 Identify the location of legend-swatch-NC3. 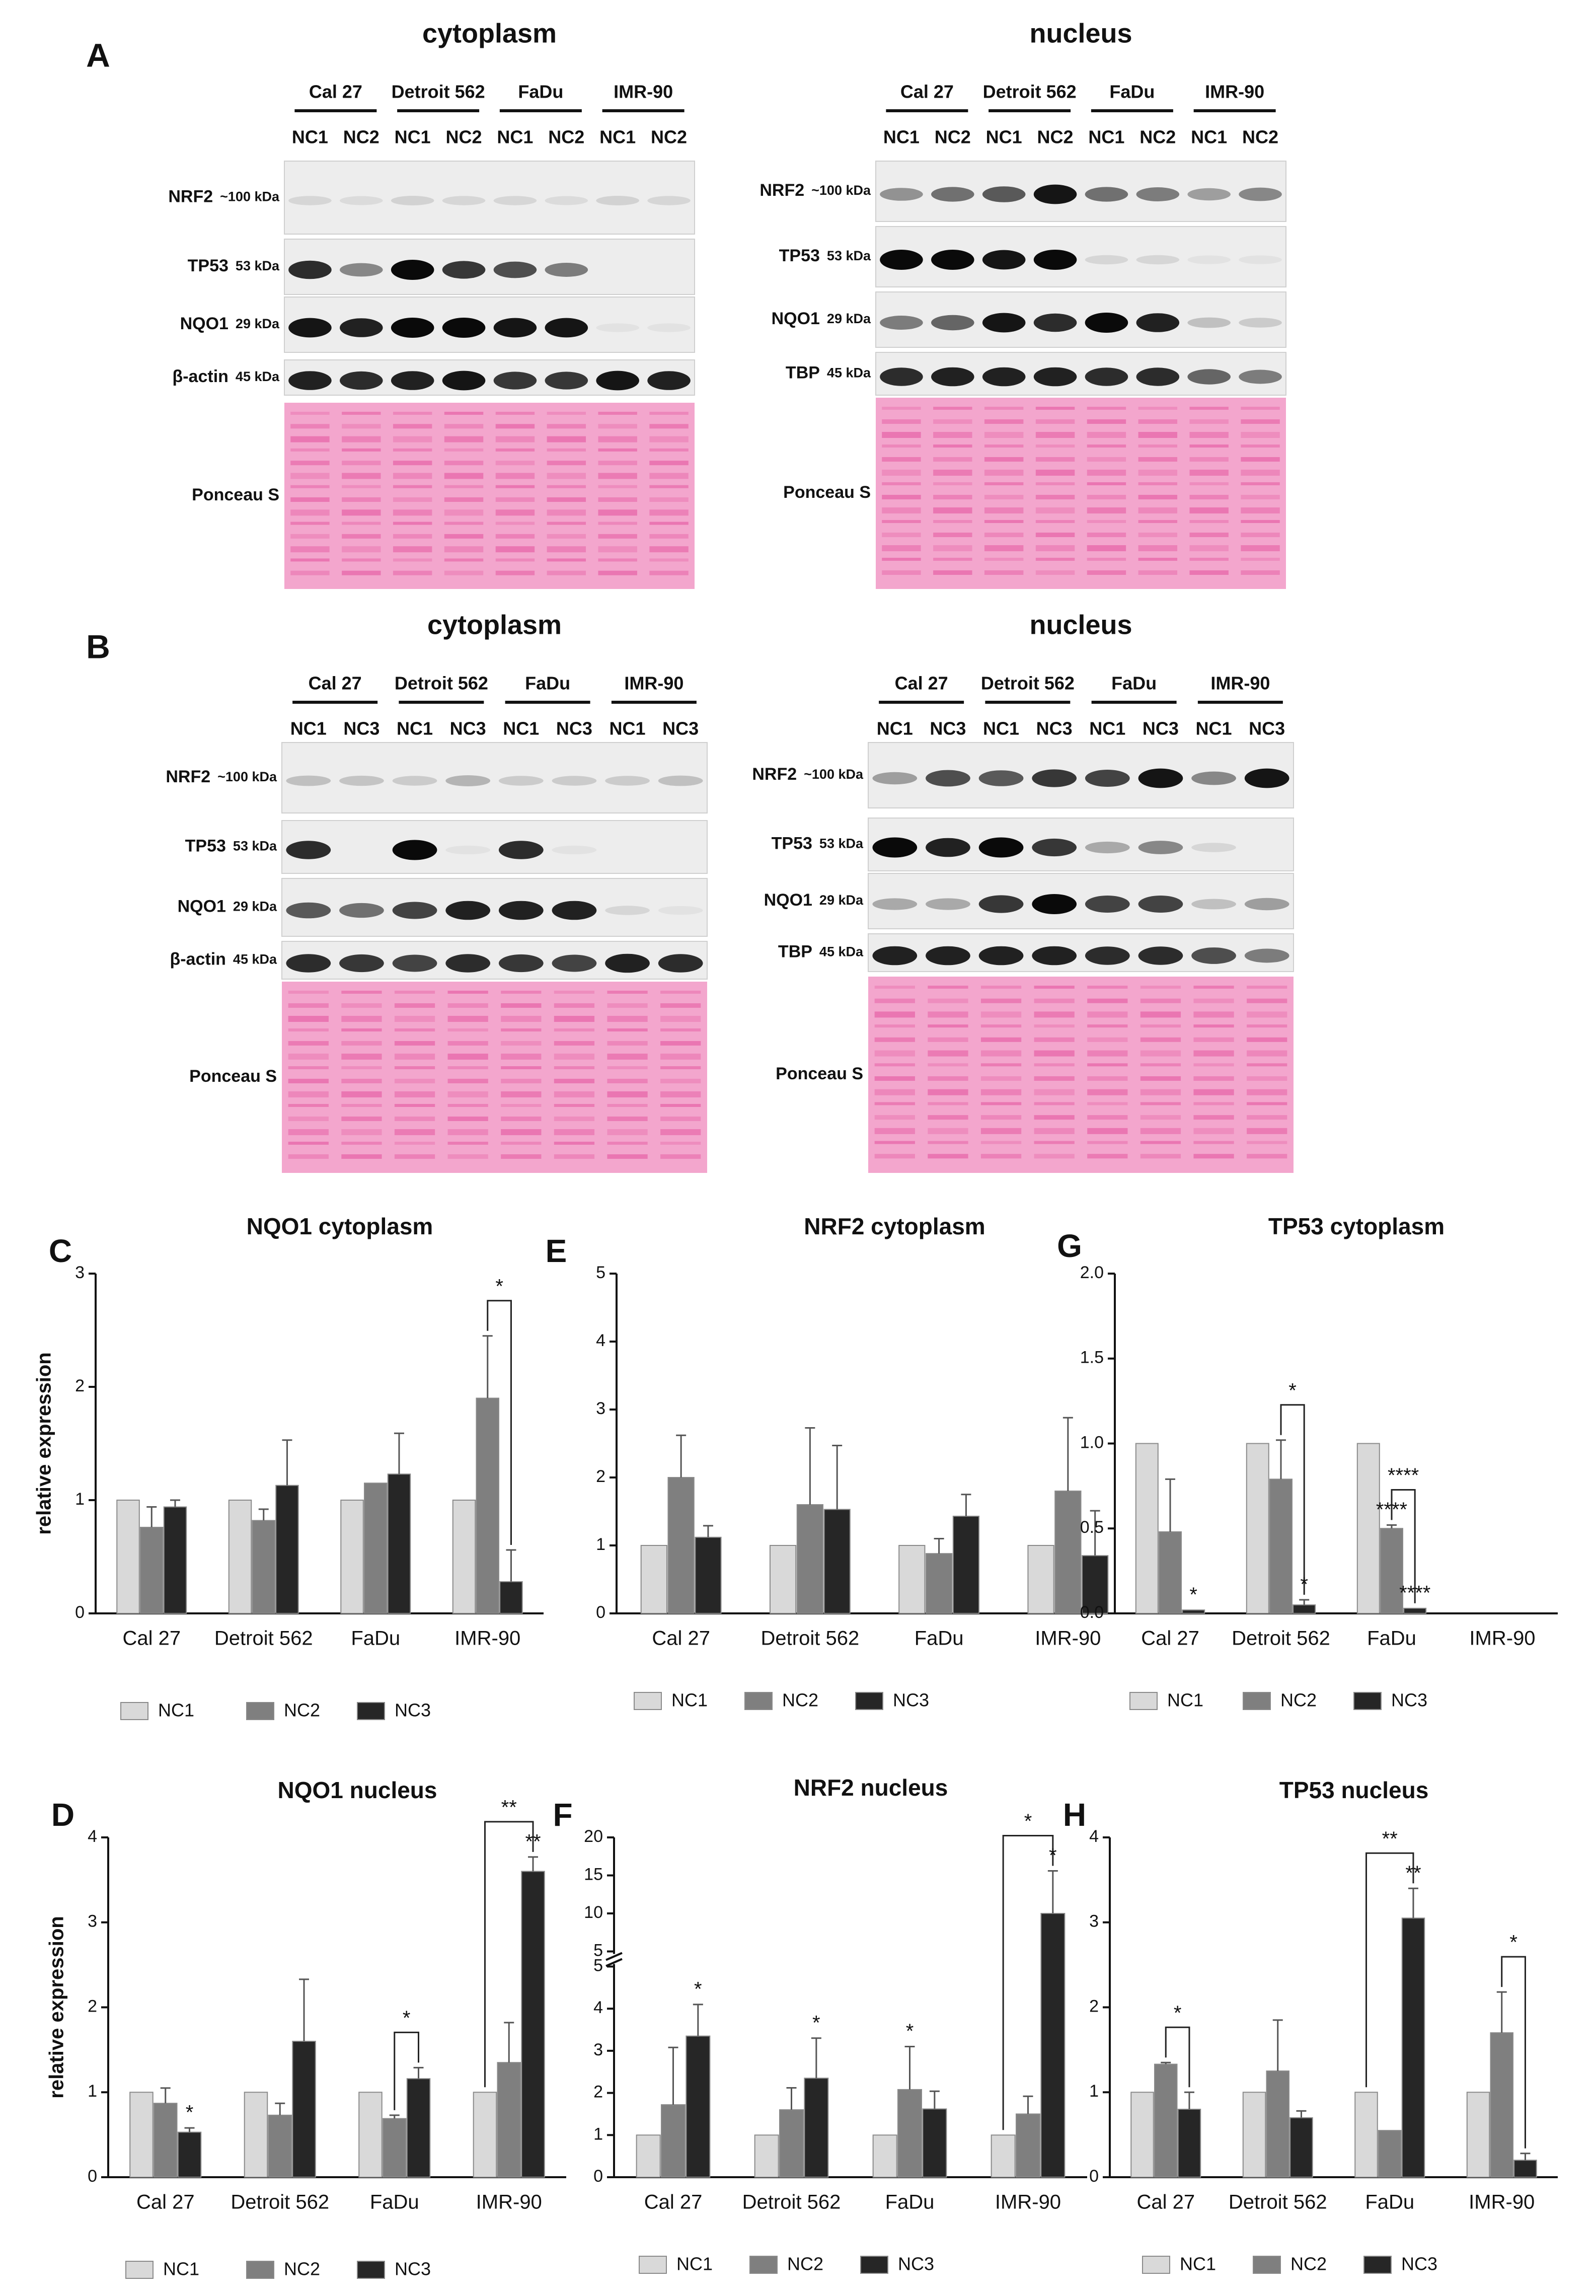
(1367, 1701).